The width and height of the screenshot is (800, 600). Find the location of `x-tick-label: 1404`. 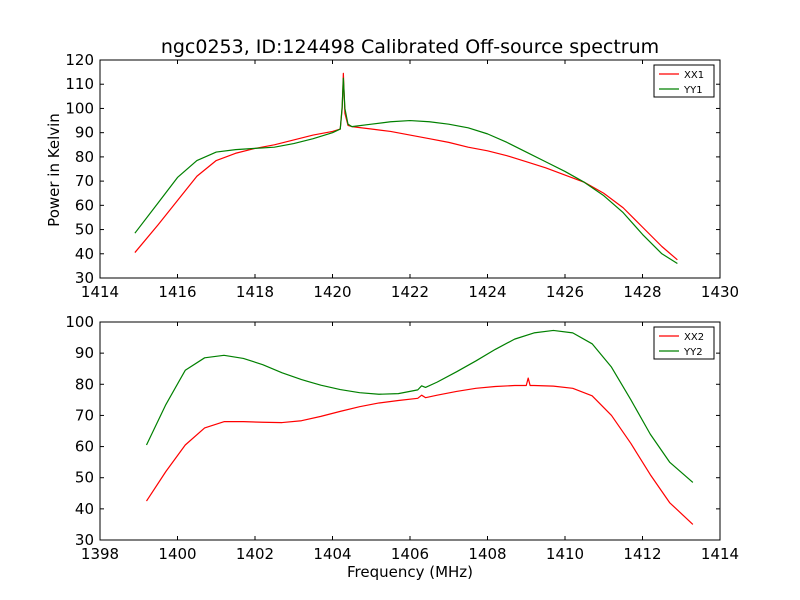

x-tick-label: 1404 is located at coordinates (332, 554).